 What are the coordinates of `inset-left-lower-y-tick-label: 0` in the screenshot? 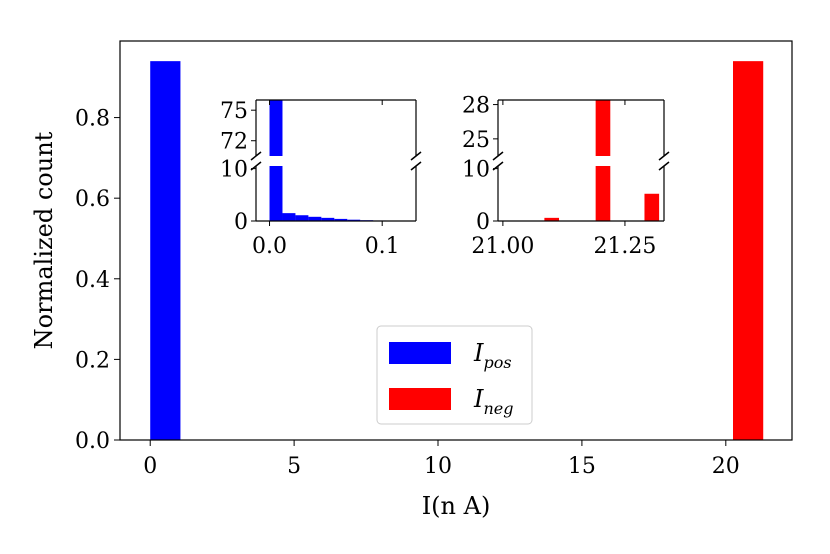 It's located at (241, 222).